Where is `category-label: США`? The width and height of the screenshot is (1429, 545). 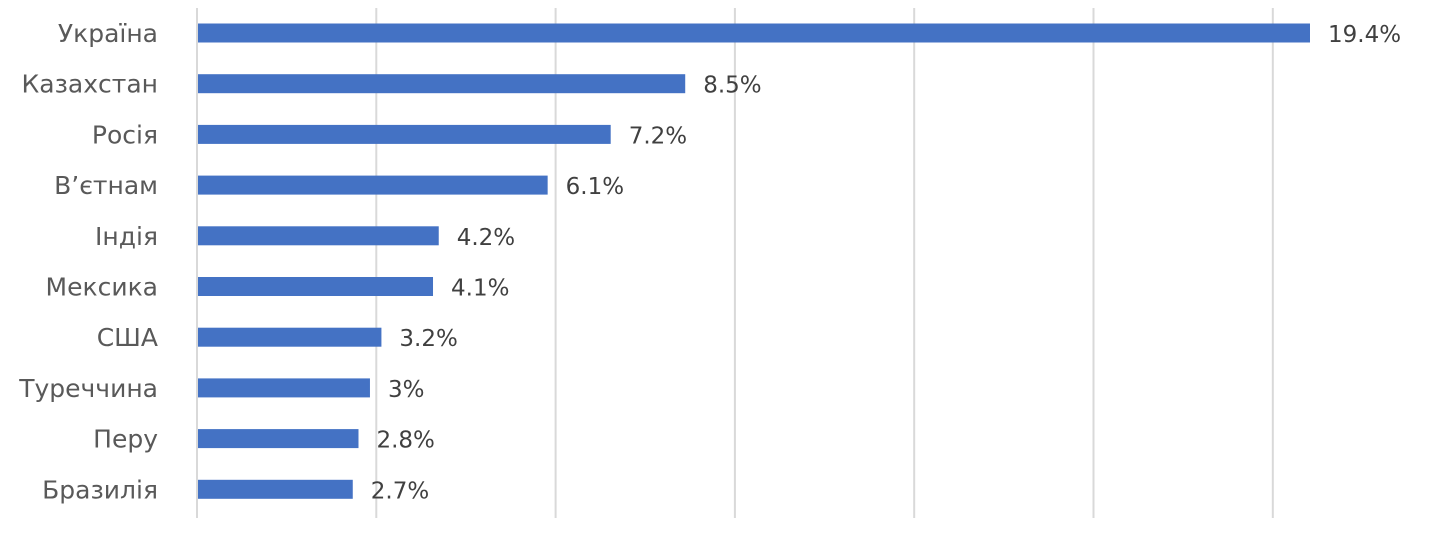
category-label: США is located at coordinates (127, 337).